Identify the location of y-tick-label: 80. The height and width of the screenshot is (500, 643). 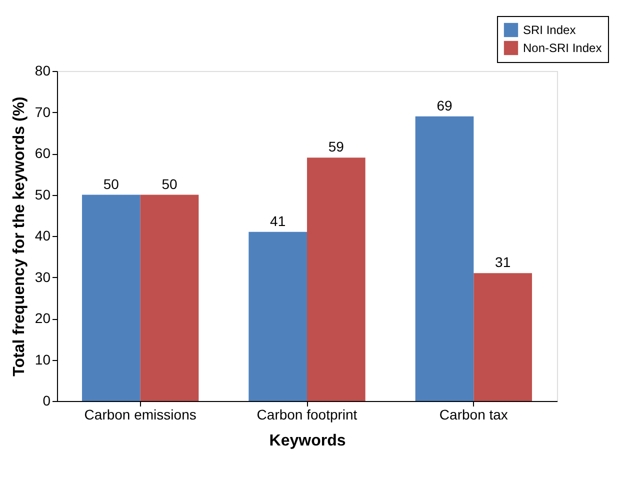
(42, 70).